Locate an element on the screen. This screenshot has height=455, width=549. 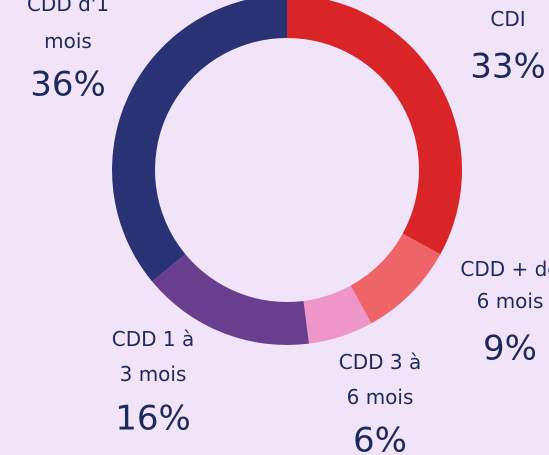
segment-label: CDD 1 à 3 mois is located at coordinates (153, 356).